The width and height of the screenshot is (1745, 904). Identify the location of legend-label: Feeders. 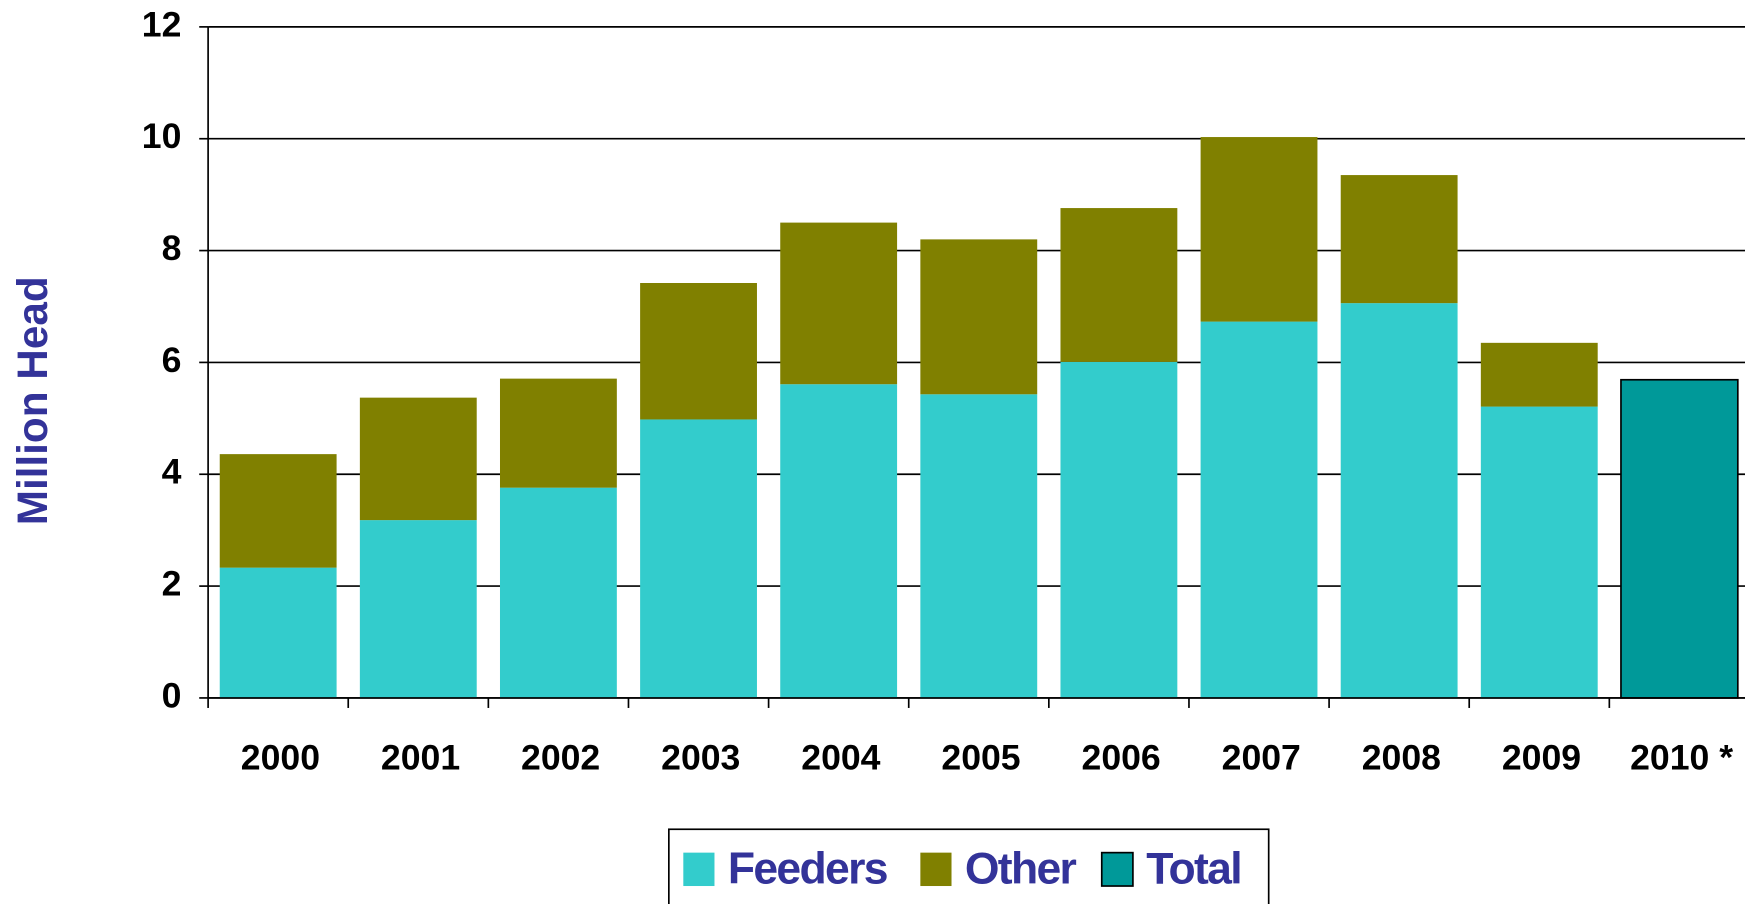
(807, 868).